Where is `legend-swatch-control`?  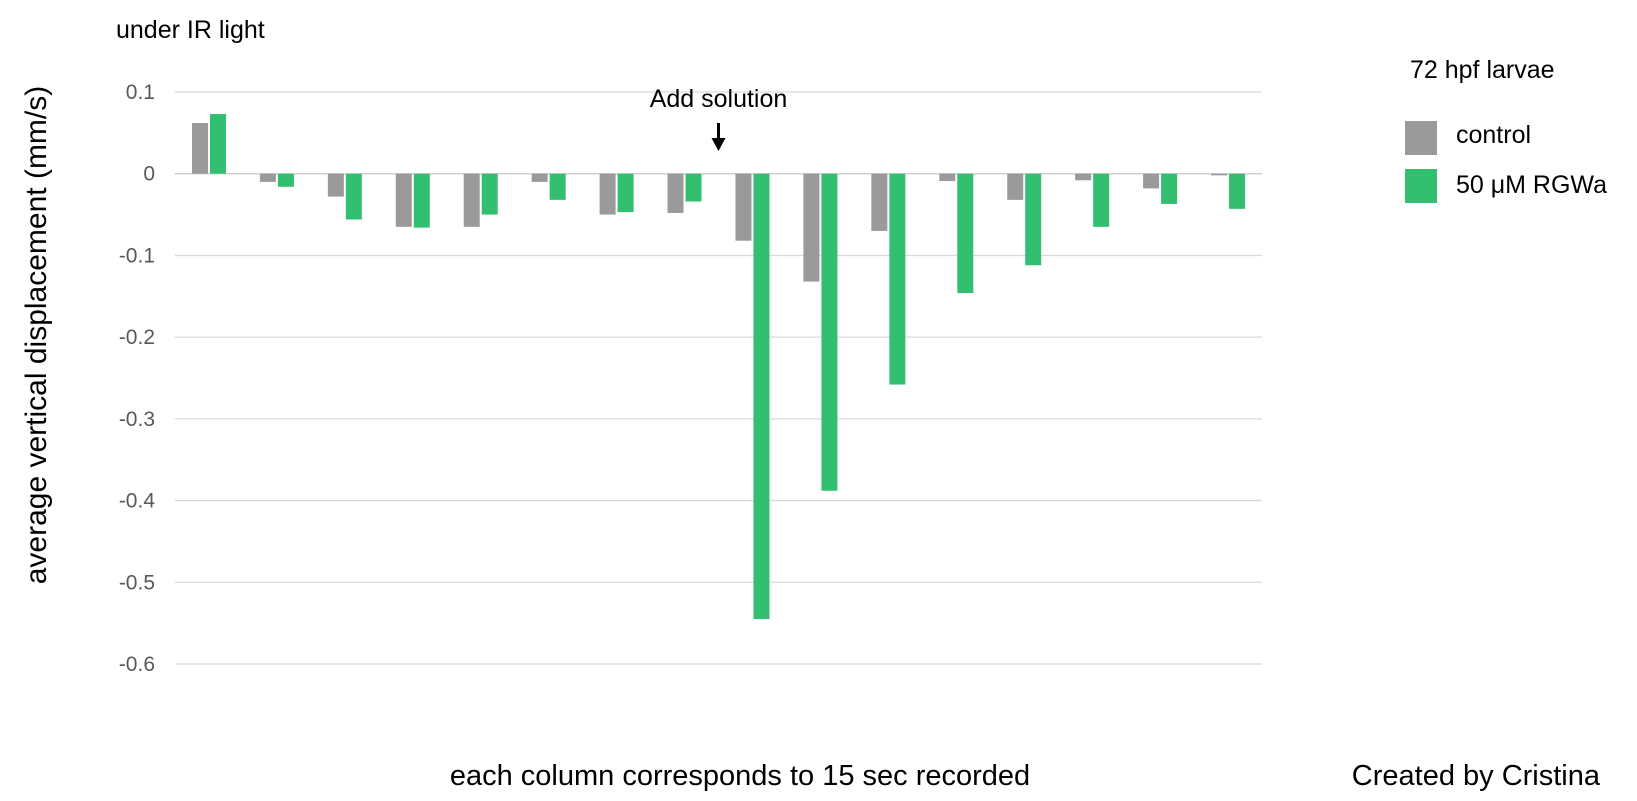
legend-swatch-control is located at coordinates (1421, 138).